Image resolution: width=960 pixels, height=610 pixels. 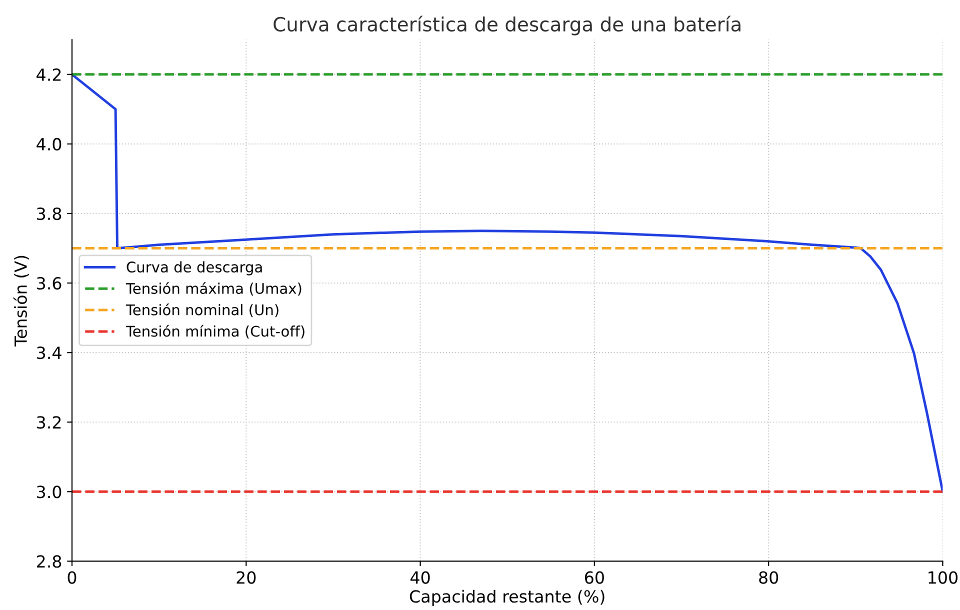 What do you see at coordinates (215, 331) in the screenshot?
I see `legend-label: Tensión mínima (Cut-off)` at bounding box center [215, 331].